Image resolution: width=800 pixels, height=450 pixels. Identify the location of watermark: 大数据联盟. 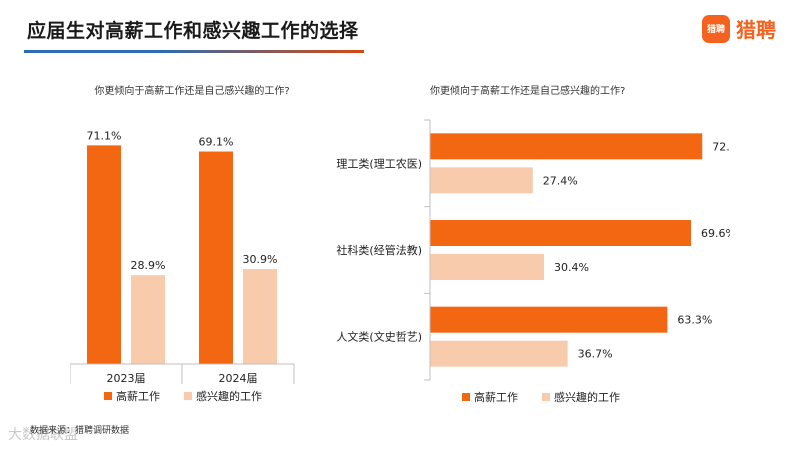
(43, 435).